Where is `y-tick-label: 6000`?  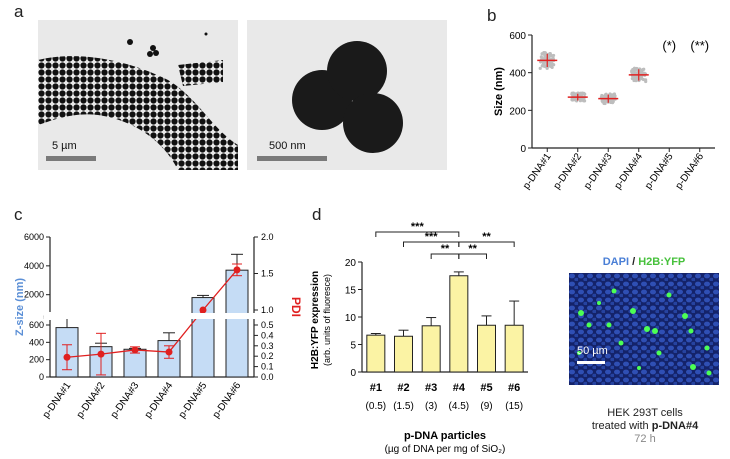
y-tick-label: 6000 is located at coordinates (34, 237).